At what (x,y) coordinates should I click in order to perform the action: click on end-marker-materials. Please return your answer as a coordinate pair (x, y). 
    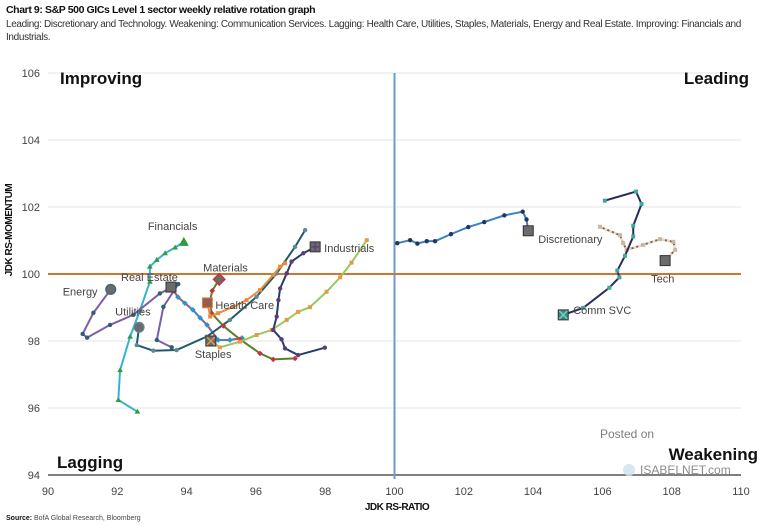
    Looking at the image, I should click on (219, 279).